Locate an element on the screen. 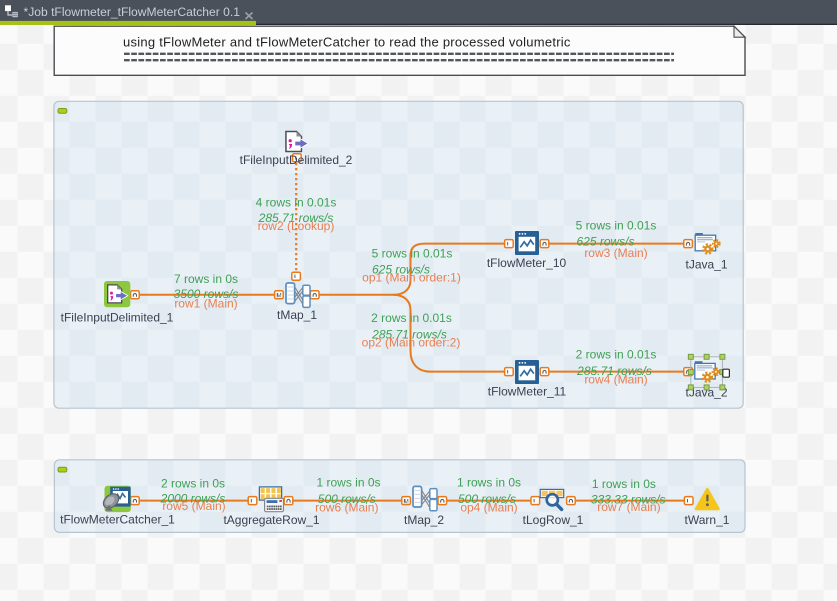 The width and height of the screenshot is (837, 601). svg-text: 7 rows in 0s is located at coordinates (206, 279).